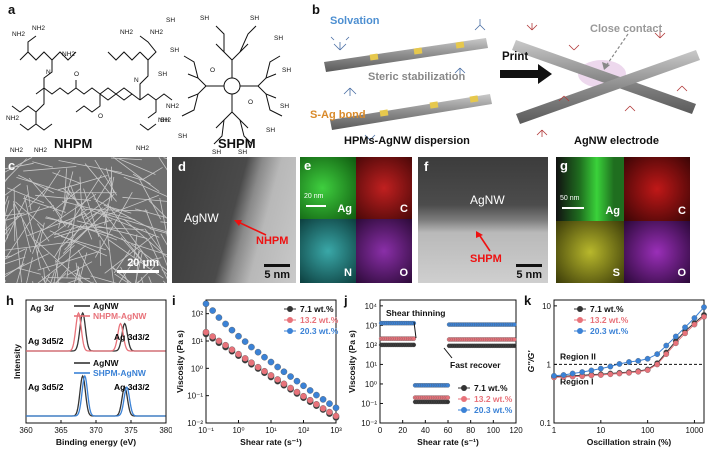 The height and width of the screenshot is (450, 710). Describe the element at coordinates (590, 189) in the screenshot. I see `map-ag-g: Ag g 50 nm` at that location.